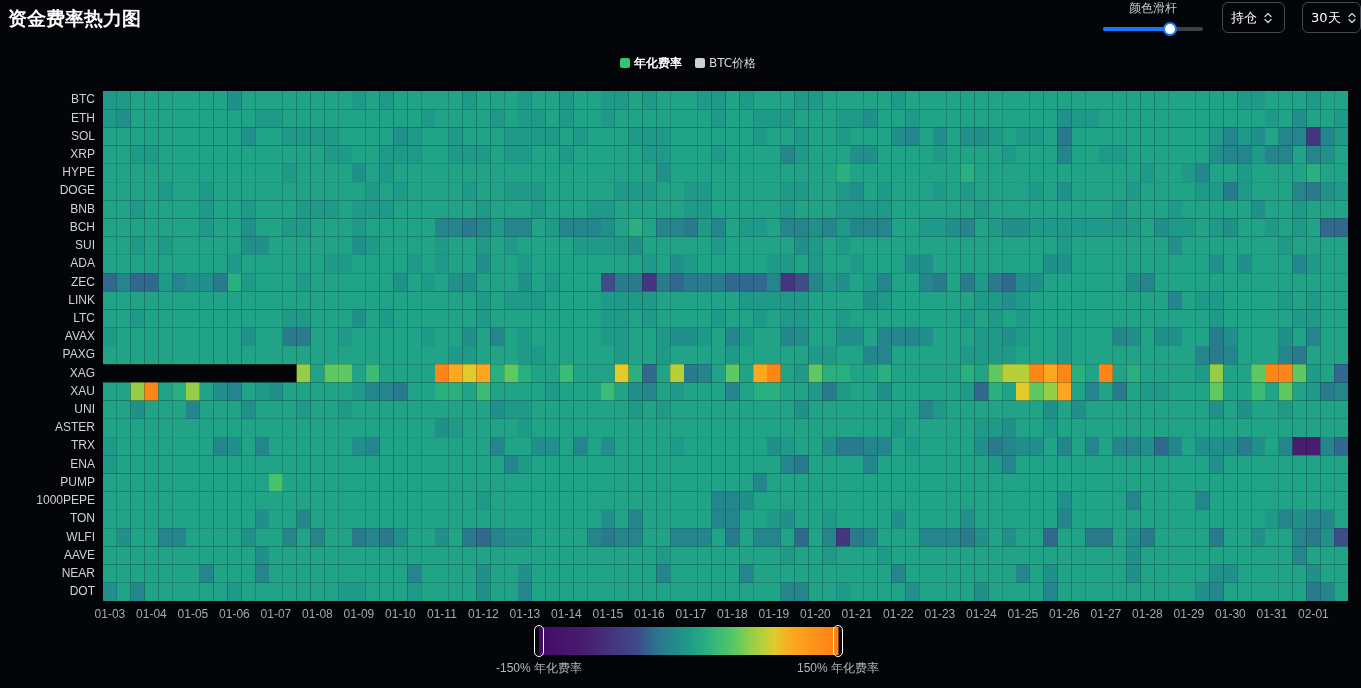  I want to click on x-tick-label: 01-19, so click(774, 613).